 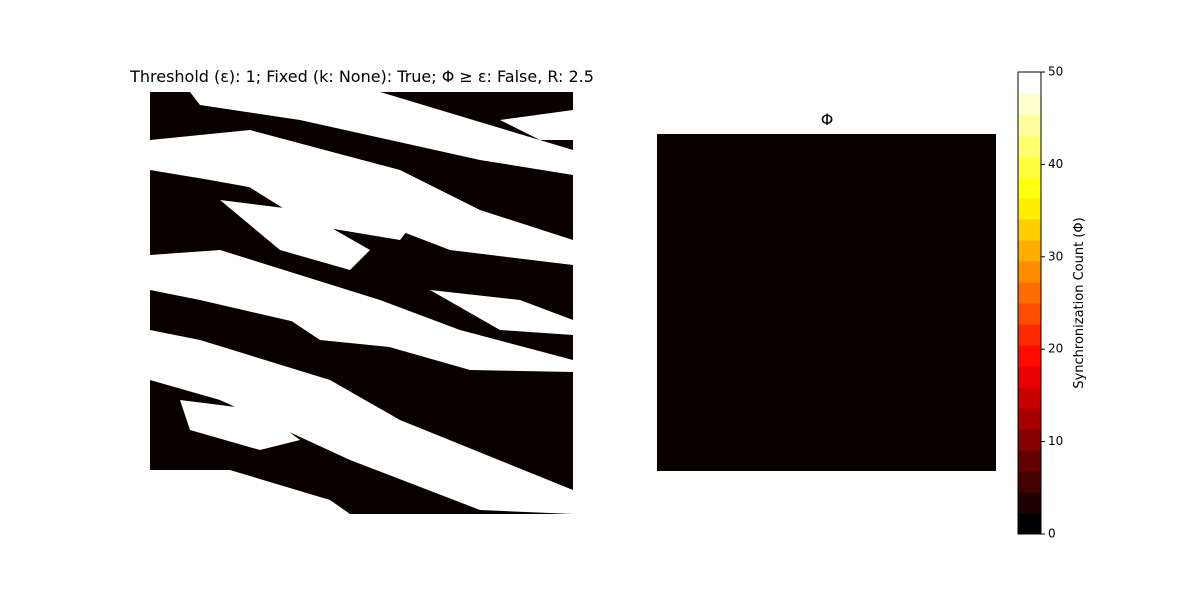 I want to click on colorbar-label: Synchronization Count (Φ), so click(x=1079, y=302).